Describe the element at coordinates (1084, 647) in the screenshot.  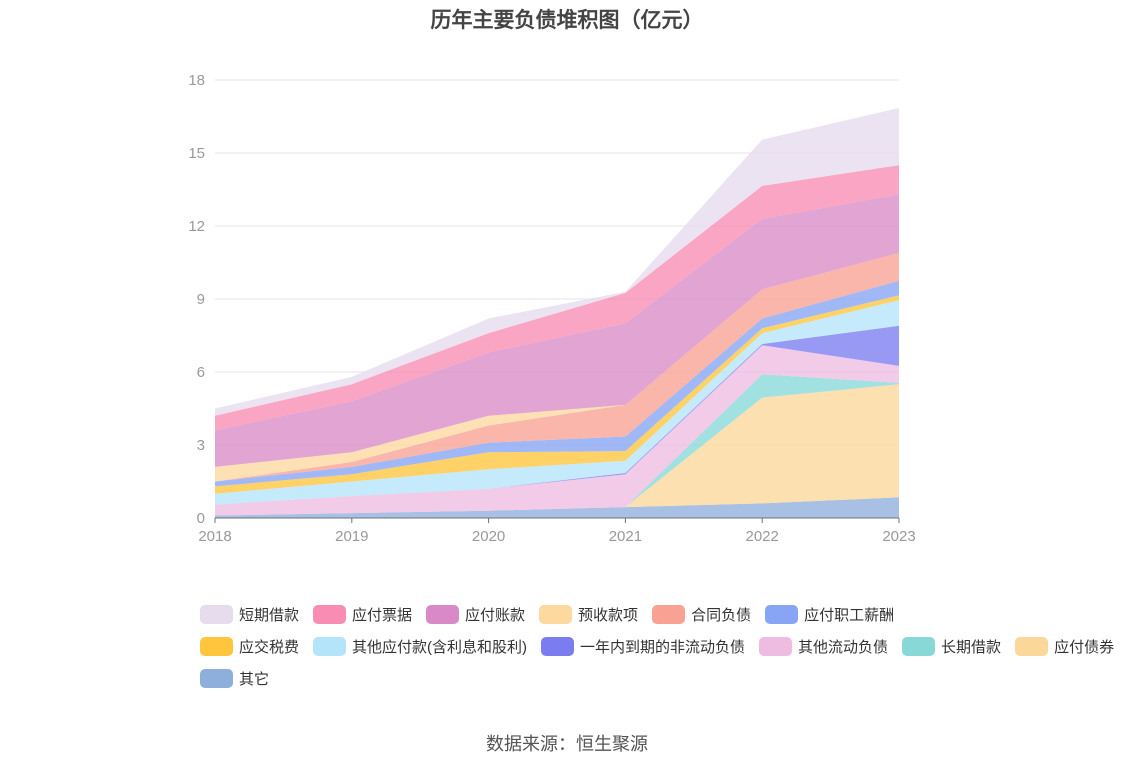
I see `legend-label: 应付债券` at that location.